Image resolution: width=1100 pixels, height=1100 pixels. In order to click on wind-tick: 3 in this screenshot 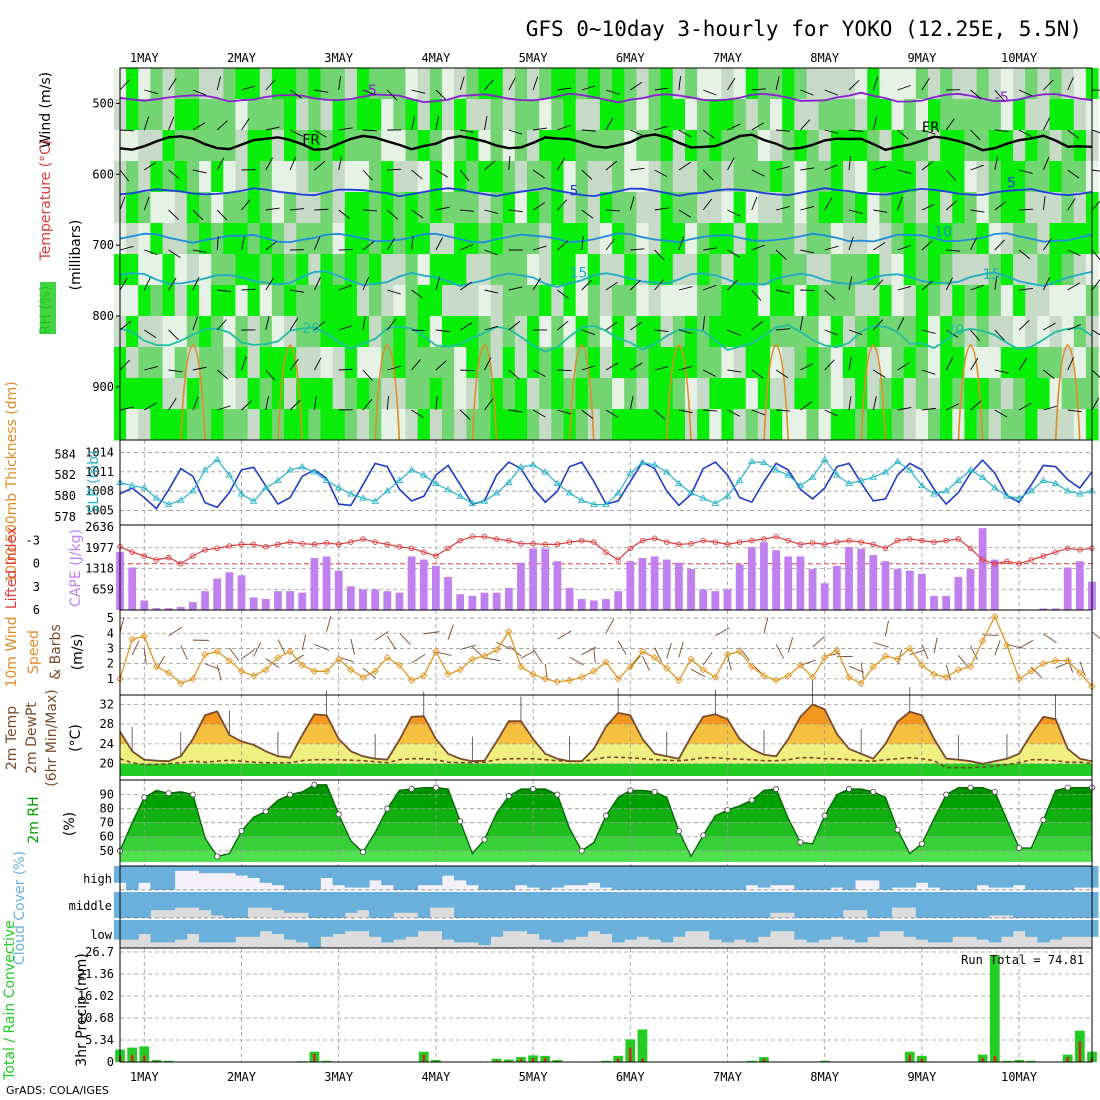, I will do `click(110, 648)`.